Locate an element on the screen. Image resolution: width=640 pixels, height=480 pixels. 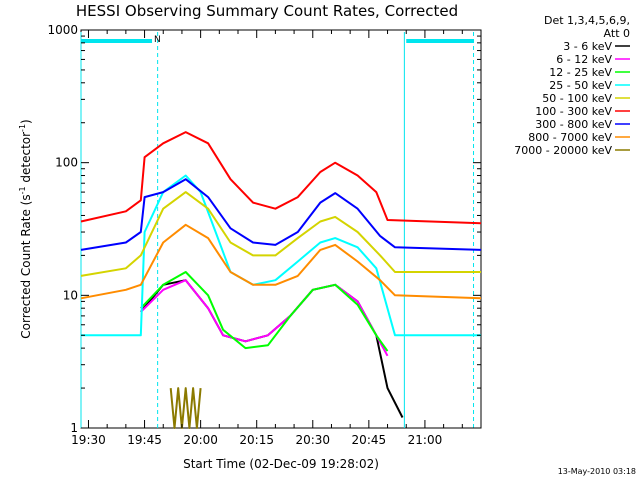
x-tick-label: 21:00 is located at coordinates (425, 440).